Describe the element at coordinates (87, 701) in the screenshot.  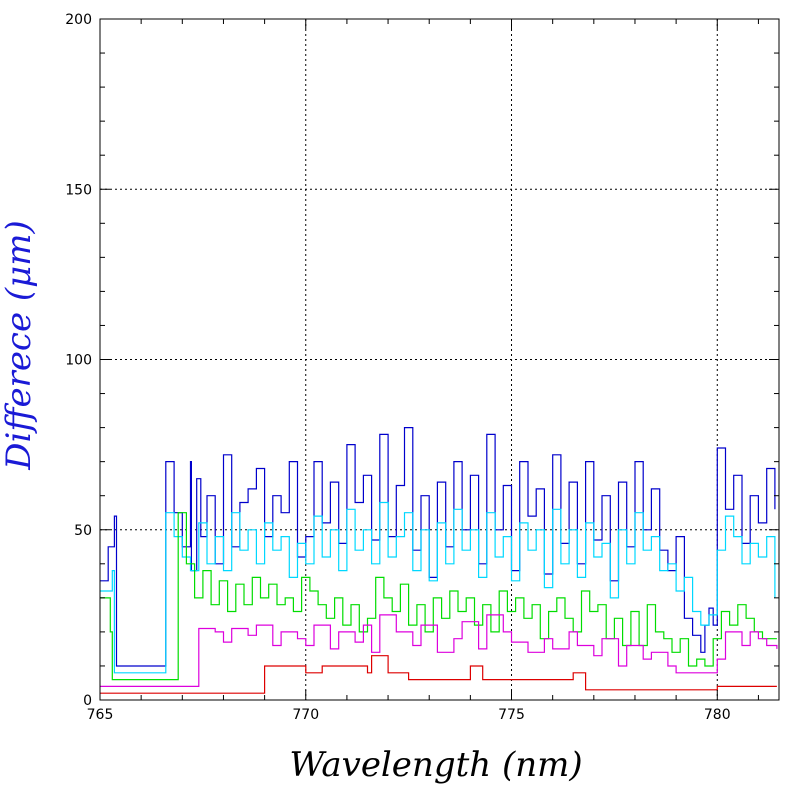
I see `y-tick-label: 0` at that location.